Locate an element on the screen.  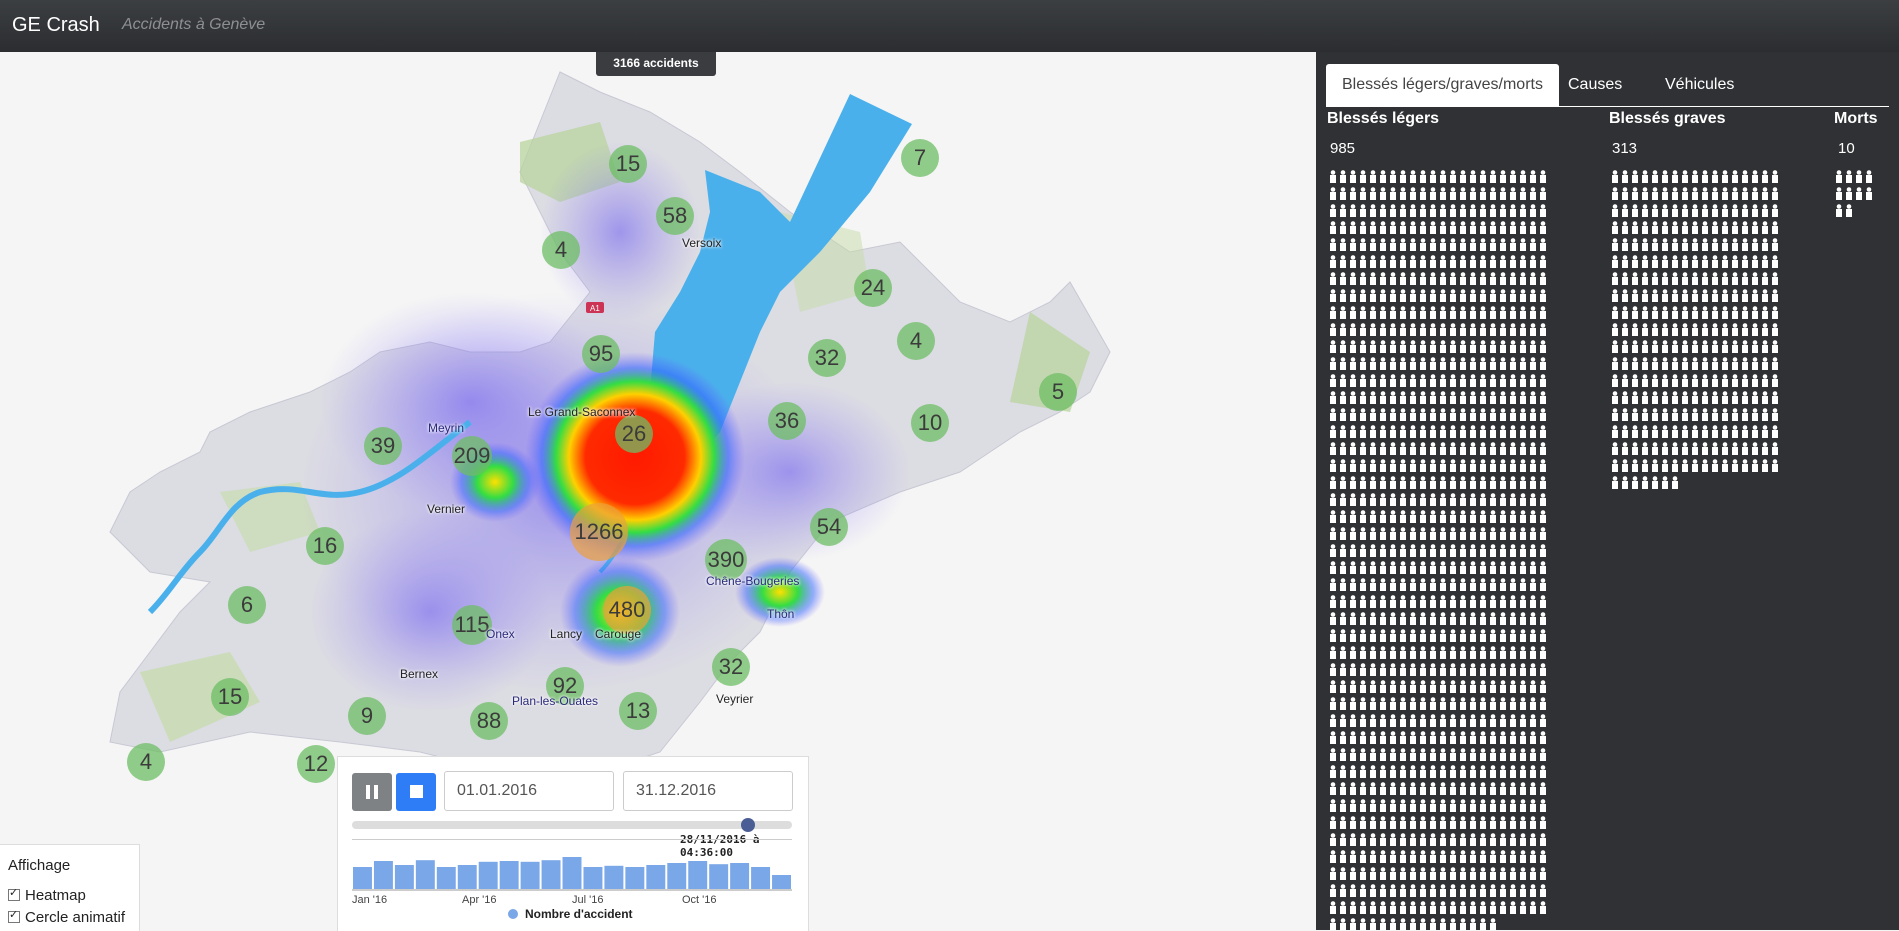
cluster-marker: 24 is located at coordinates (873, 288).